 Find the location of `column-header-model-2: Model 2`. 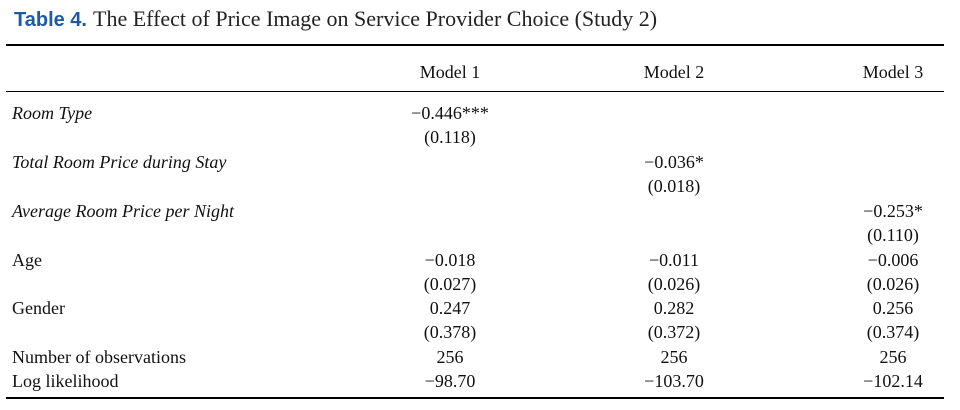

column-header-model-2: Model 2 is located at coordinates (674, 72).